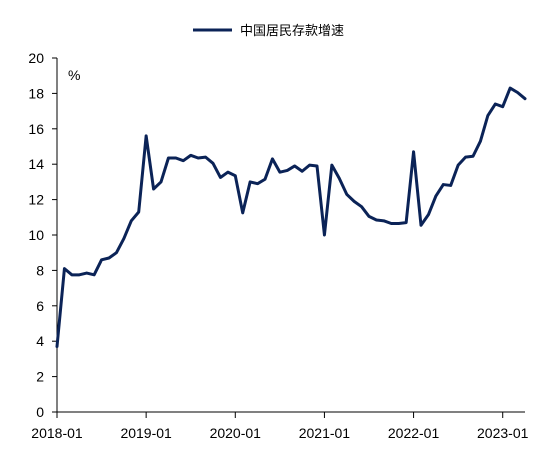 The height and width of the screenshot is (455, 556). I want to click on y-tick-labels: 0 2 4 6 8 10 12 14 16 18 20, so click(36, 235).